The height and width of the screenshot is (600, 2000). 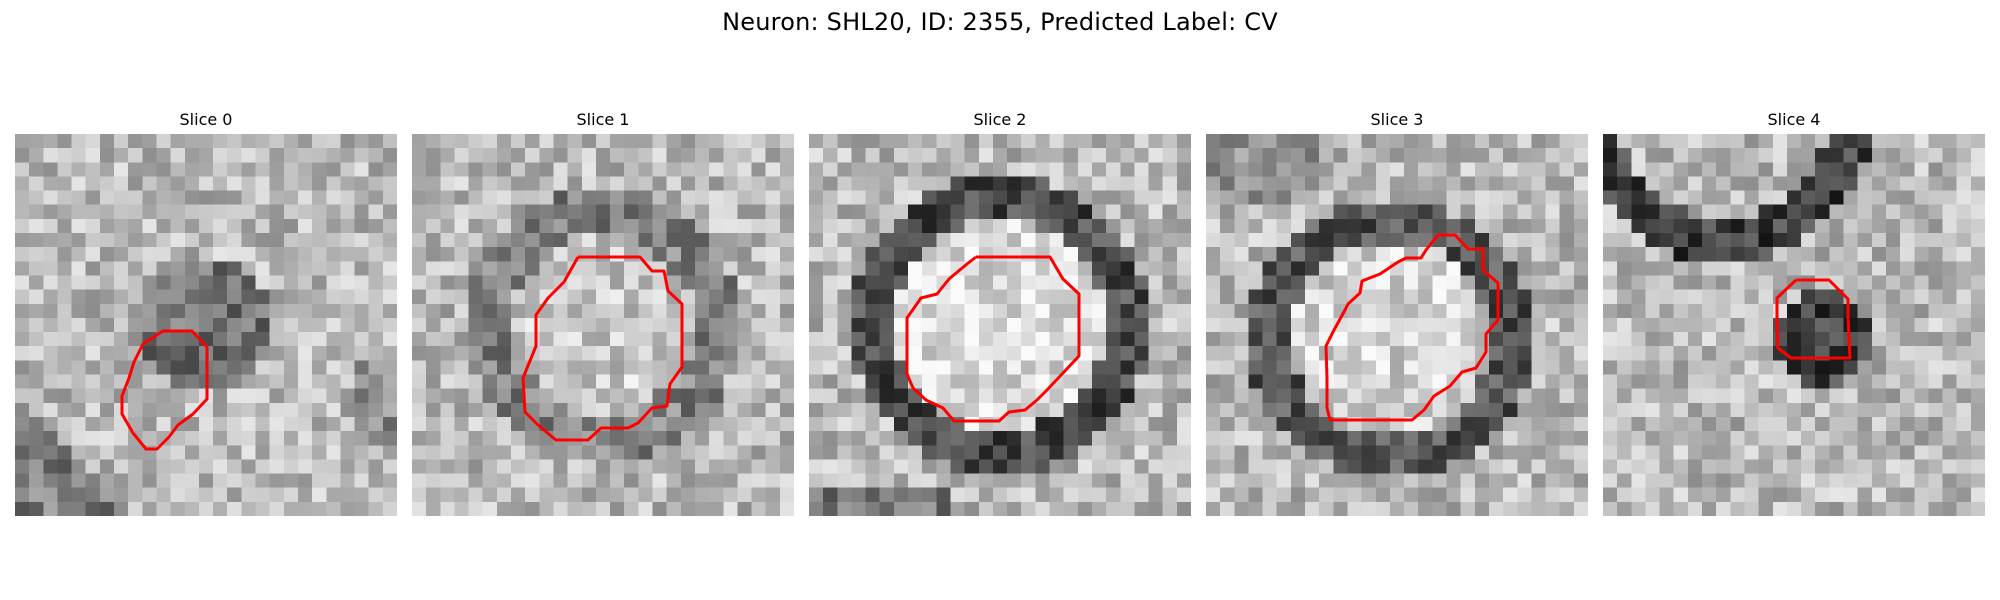 I want to click on slice-title: Slice 0, so click(x=206, y=119).